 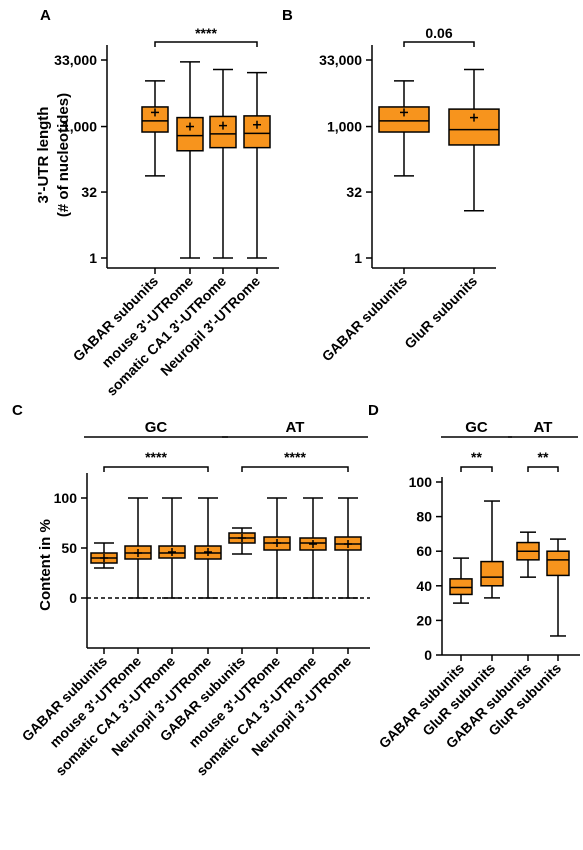 I want to click on panel-b-category-label: GABAR subunits, so click(x=365, y=319).